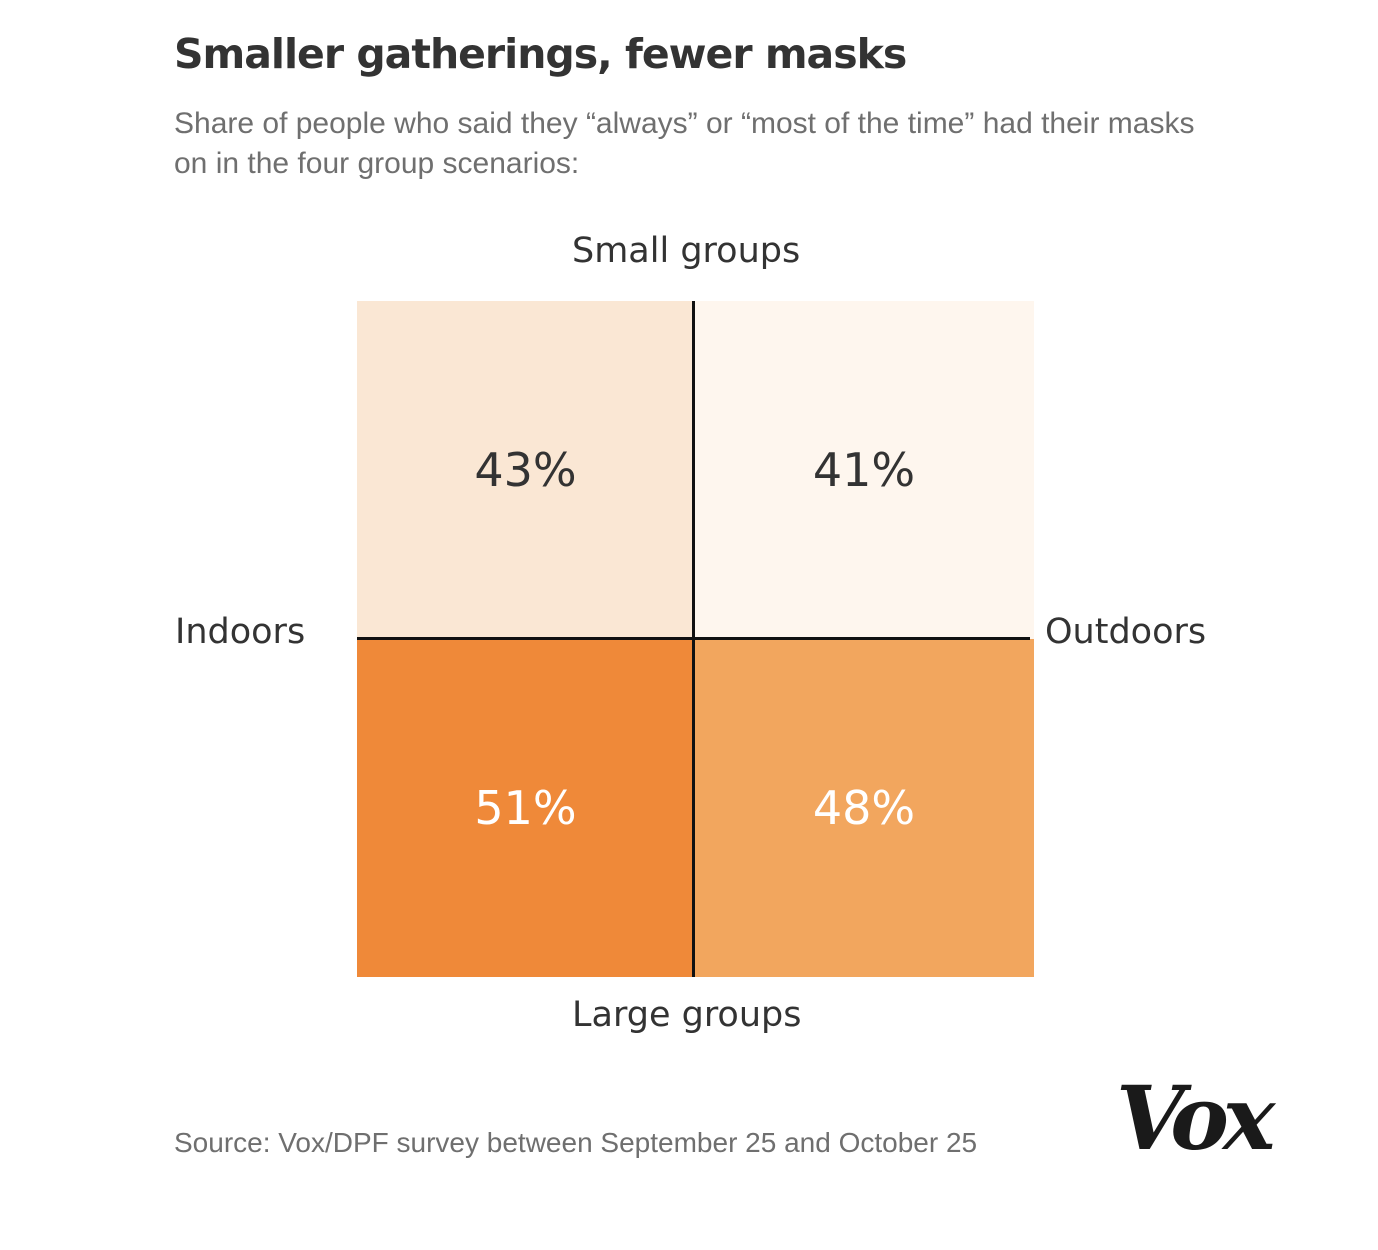  What do you see at coordinates (1195, 1118) in the screenshot?
I see `vox-logo: Vox` at bounding box center [1195, 1118].